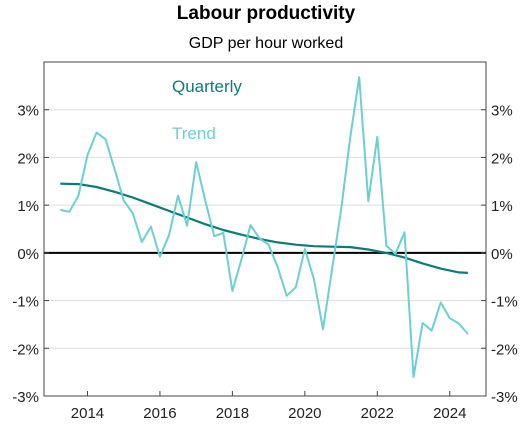  What do you see at coordinates (266, 13) in the screenshot?
I see `chart-title: Labour productivity` at bounding box center [266, 13].